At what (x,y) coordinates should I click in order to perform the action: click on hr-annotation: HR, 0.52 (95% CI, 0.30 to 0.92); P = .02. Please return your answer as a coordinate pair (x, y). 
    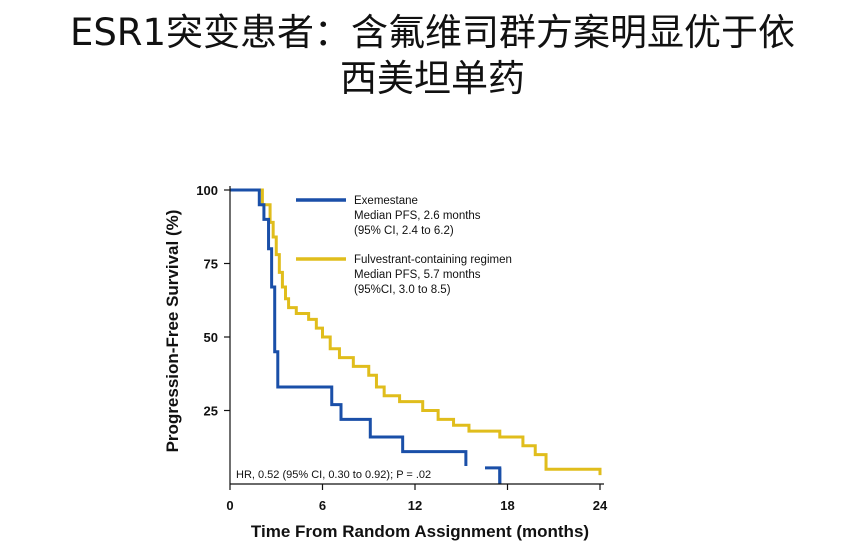
    Looking at the image, I should click on (333, 475).